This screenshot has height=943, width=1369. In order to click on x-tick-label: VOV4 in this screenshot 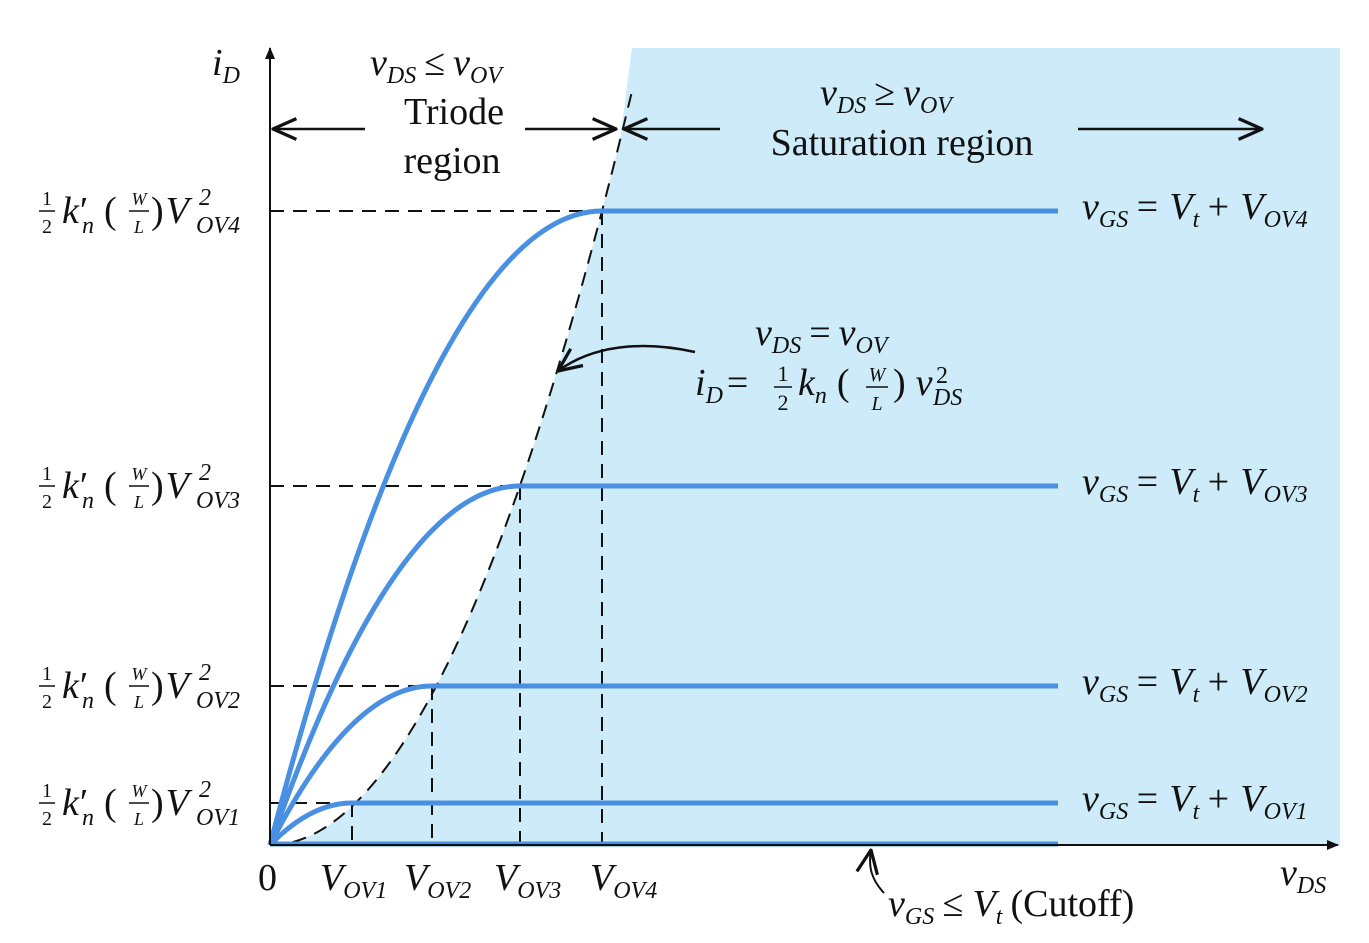, I will do `click(623, 880)`.